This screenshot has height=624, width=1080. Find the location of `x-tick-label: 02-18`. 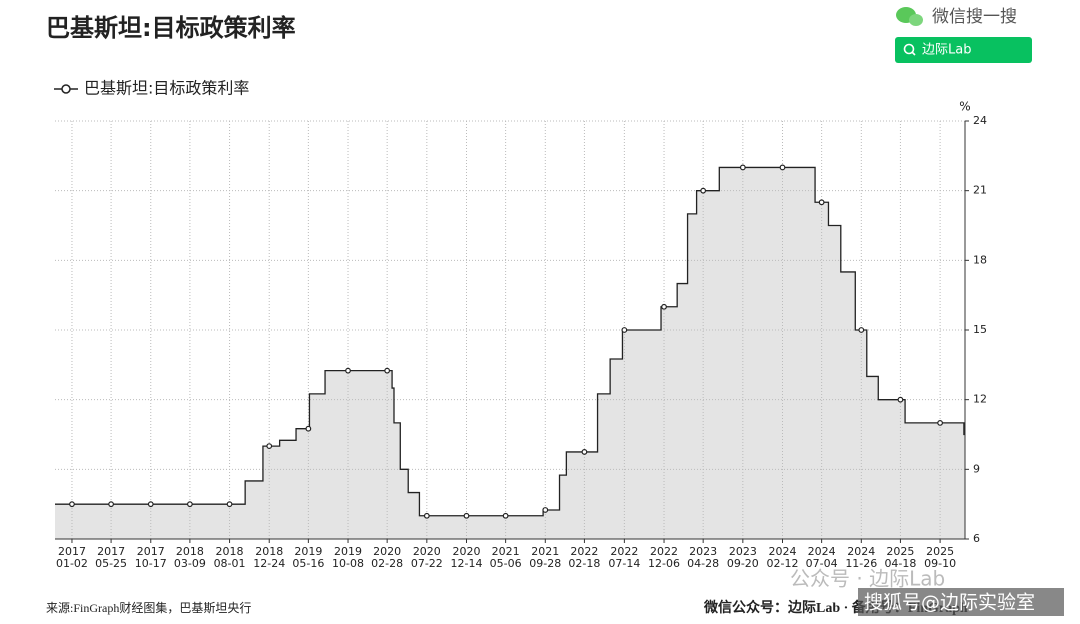

x-tick-label: 02-18 is located at coordinates (584, 563).